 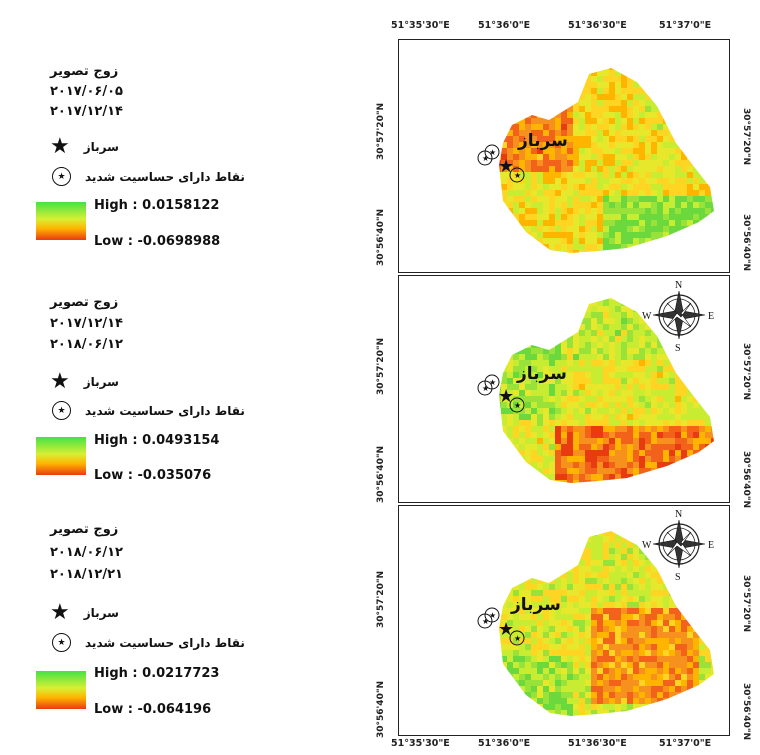 I want to click on high-value-label: High : 0.0493154, so click(x=157, y=440).